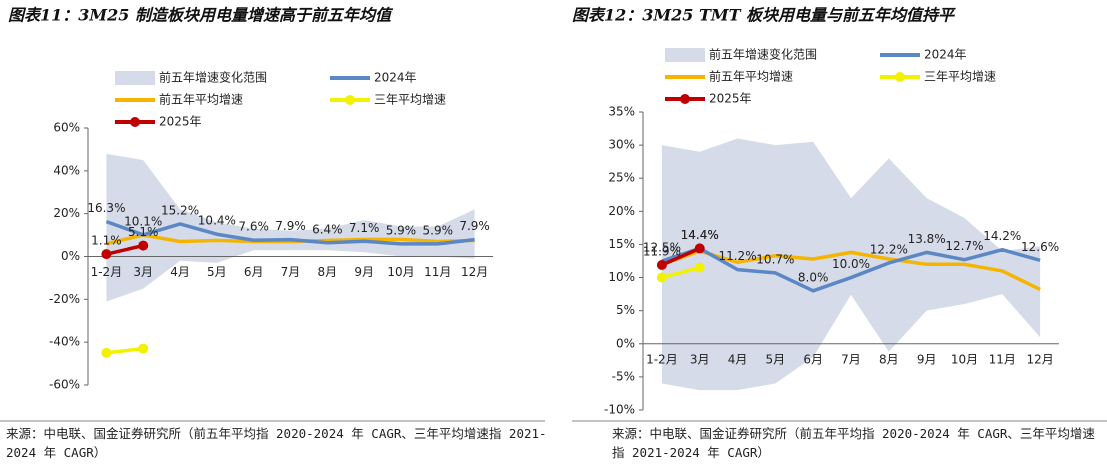 This screenshot has width=1107, height=465. I want to click on data-label: 10.0%, so click(851, 264).